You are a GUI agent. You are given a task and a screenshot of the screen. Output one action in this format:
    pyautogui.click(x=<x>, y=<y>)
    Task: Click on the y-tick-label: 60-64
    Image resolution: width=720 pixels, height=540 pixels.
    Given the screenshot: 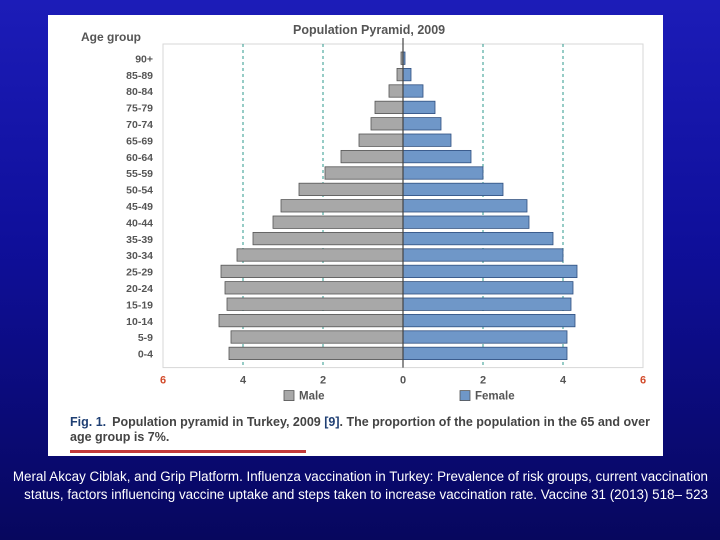 What is the action you would take?
    pyautogui.click(x=139, y=158)
    